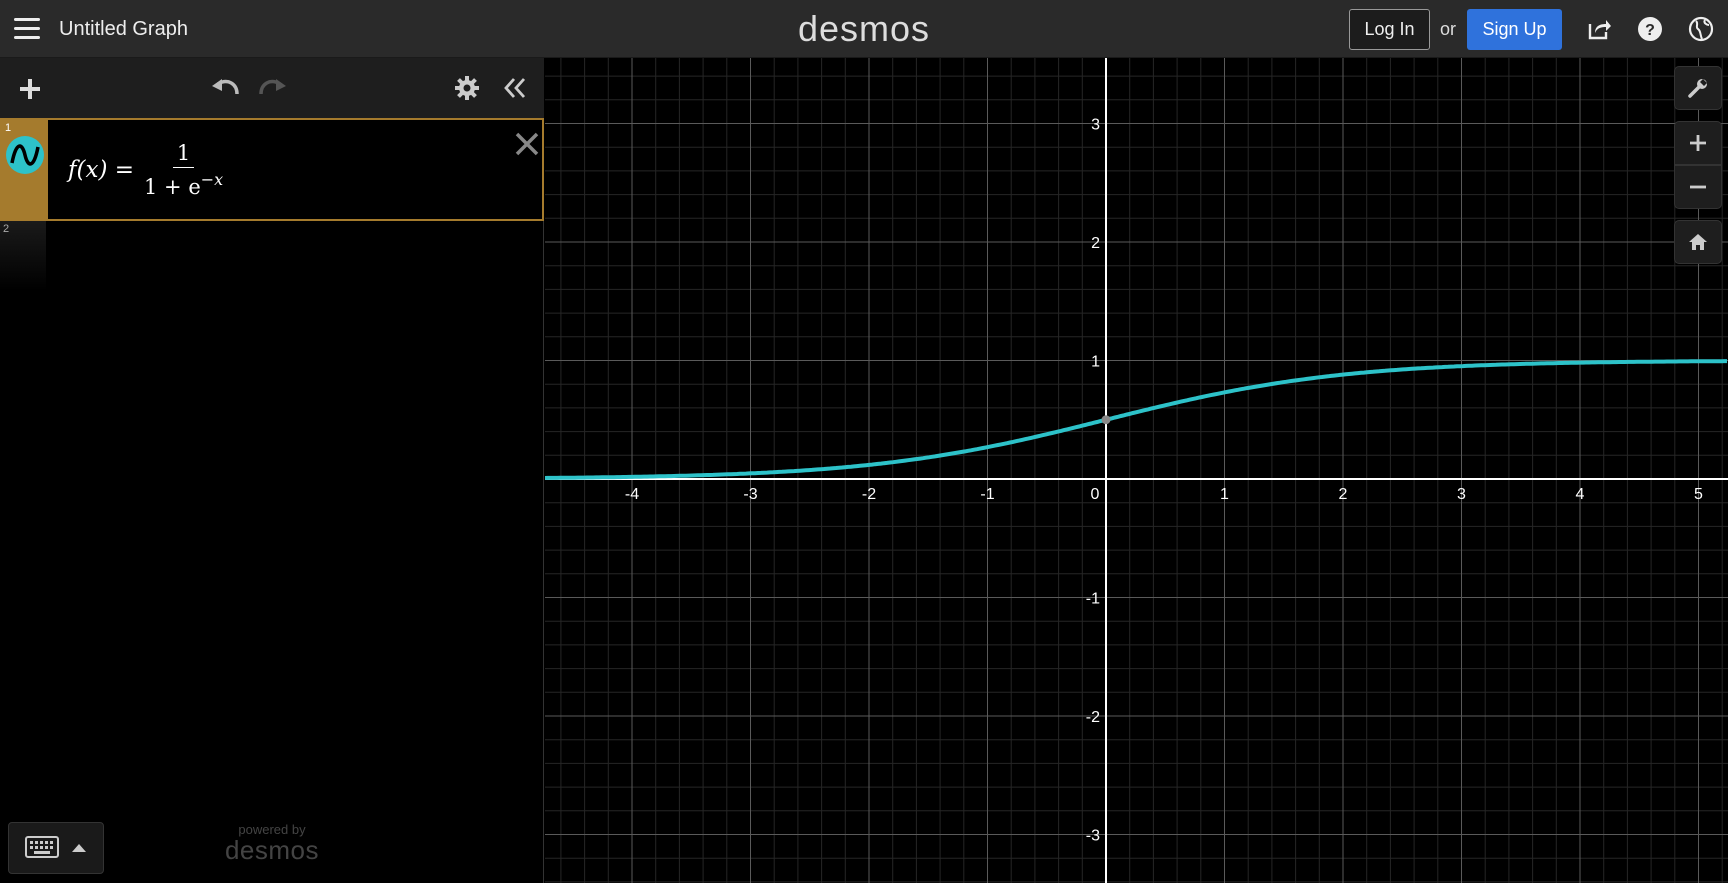 Image resolution: width=1728 pixels, height=883 pixels. Describe the element at coordinates (1599, 29) in the screenshot. I see `share-icon` at that location.